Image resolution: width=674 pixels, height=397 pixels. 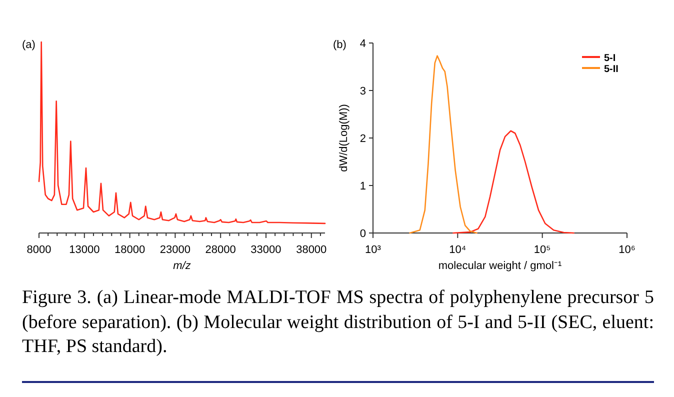 What do you see at coordinates (29, 45) in the screenshot?
I see `chart-title: (a)` at bounding box center [29, 45].